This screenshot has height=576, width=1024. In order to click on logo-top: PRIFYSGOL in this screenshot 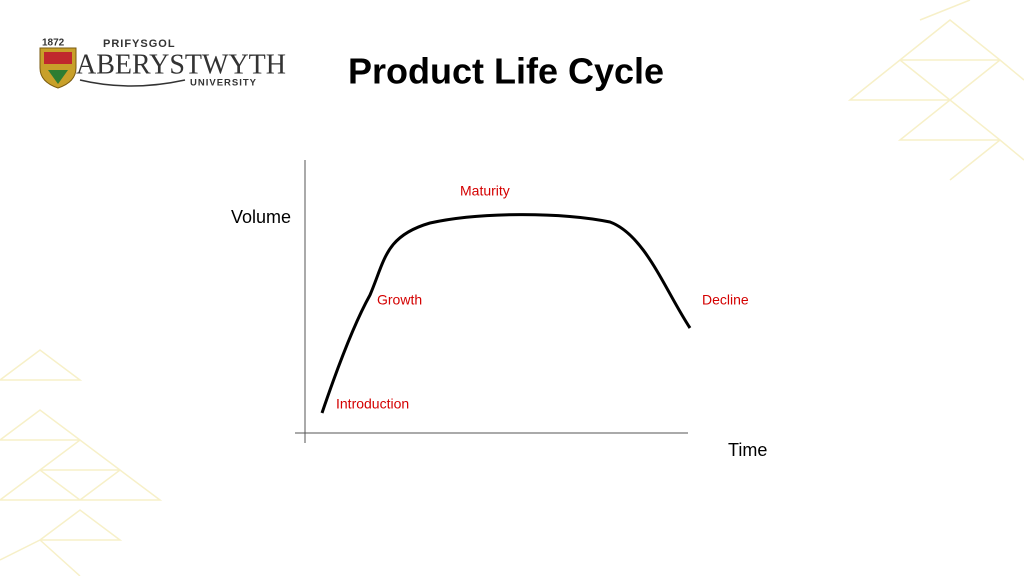, I will do `click(139, 44)`.